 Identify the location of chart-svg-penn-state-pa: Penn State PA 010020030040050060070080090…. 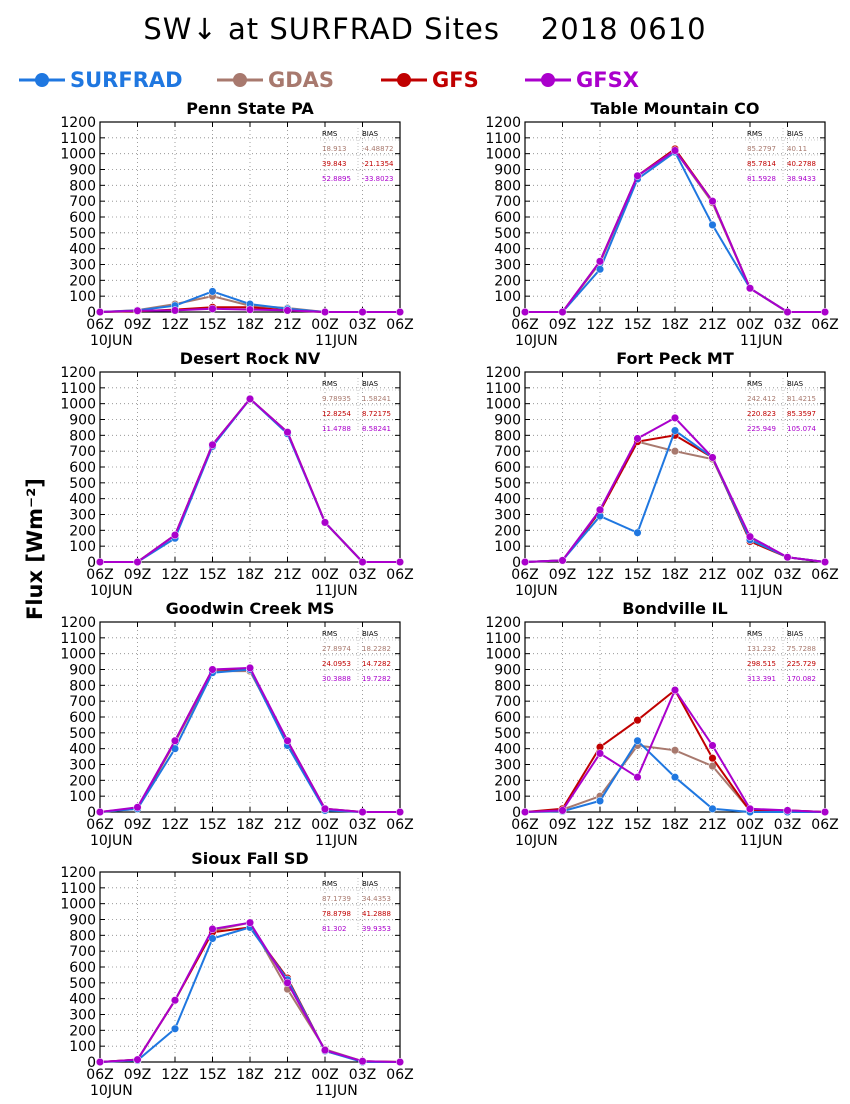
(236, 224).